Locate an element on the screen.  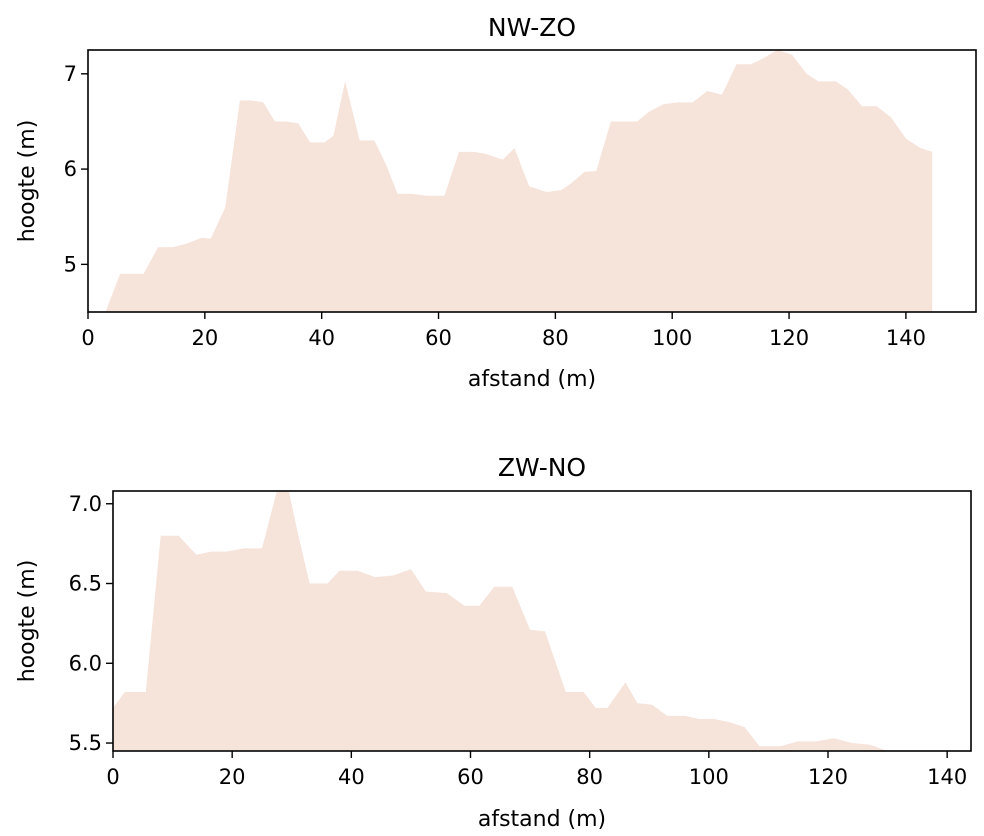
y-tick-label: 6 is located at coordinates (70, 169).